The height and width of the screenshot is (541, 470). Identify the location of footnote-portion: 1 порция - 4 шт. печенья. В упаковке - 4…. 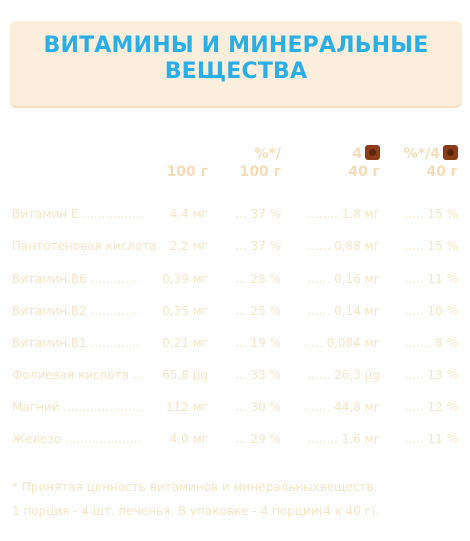
(196, 511).